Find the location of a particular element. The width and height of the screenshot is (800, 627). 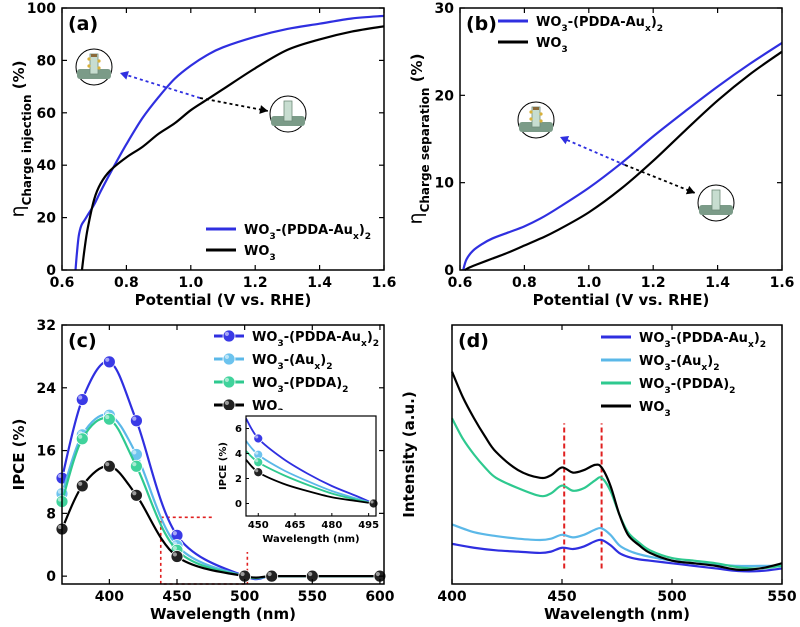

panel-label: (a) is located at coordinates (83, 24).